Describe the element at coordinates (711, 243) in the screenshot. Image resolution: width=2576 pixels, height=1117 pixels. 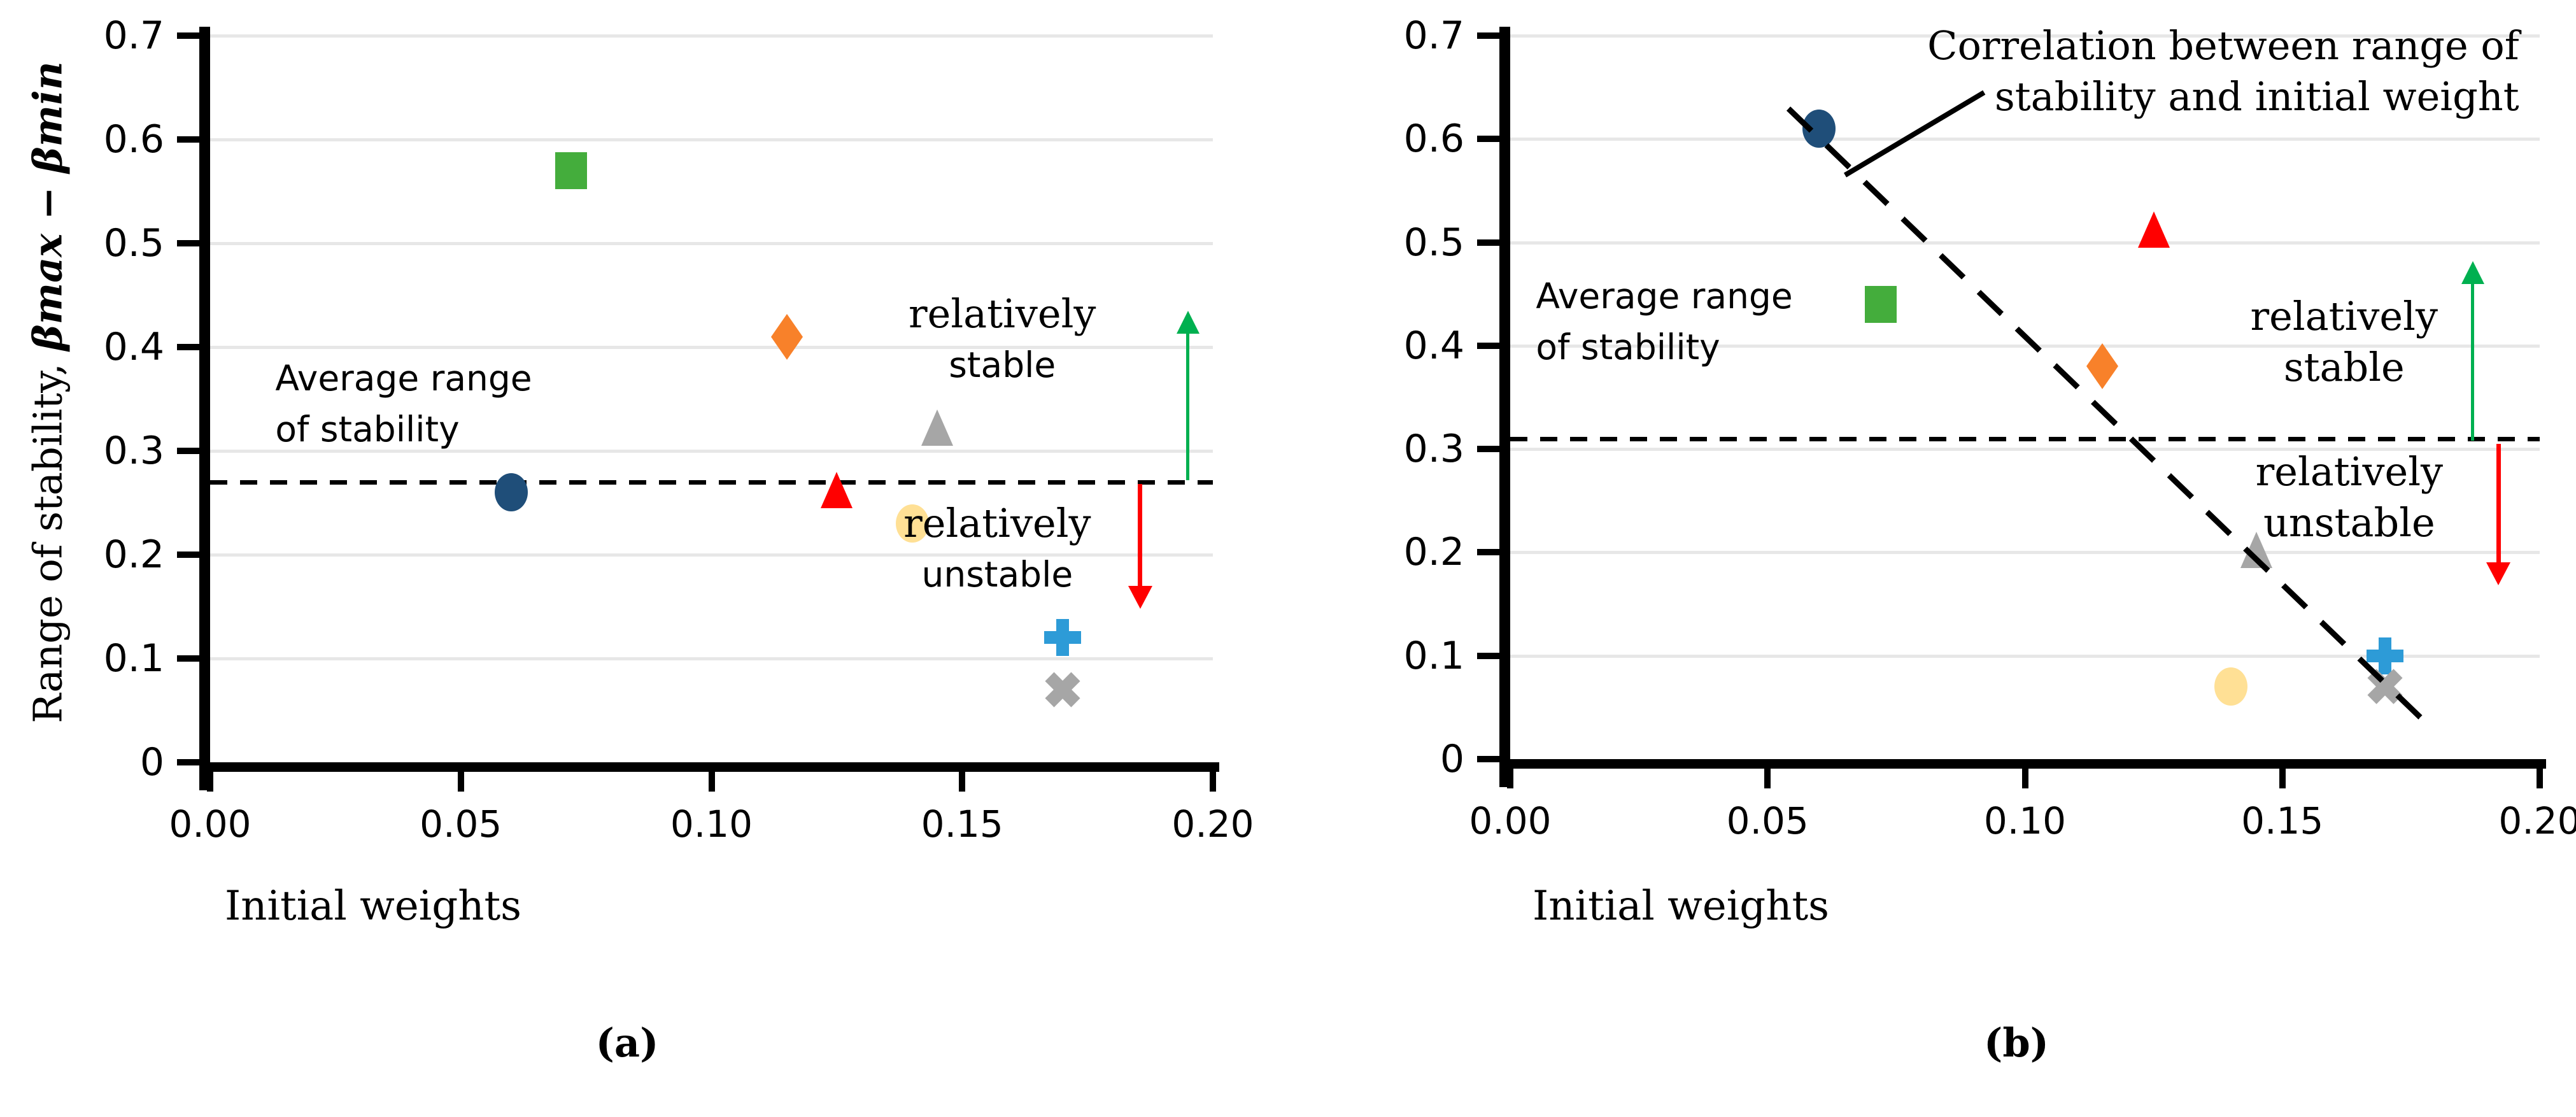
I see `gridline-y-0.5` at that location.